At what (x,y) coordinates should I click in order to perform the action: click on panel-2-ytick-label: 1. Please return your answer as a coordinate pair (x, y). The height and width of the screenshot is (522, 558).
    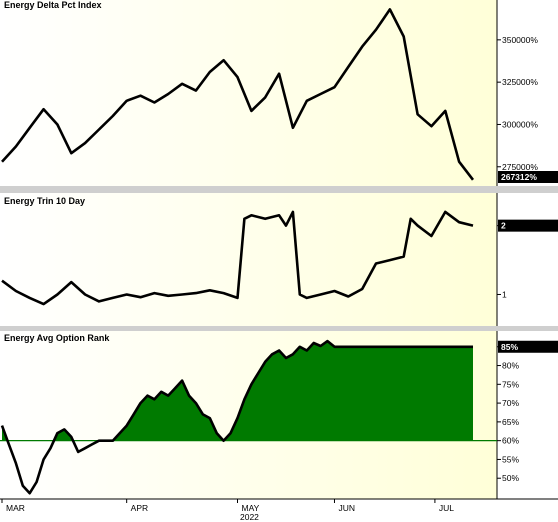
    Looking at the image, I should click on (504, 294).